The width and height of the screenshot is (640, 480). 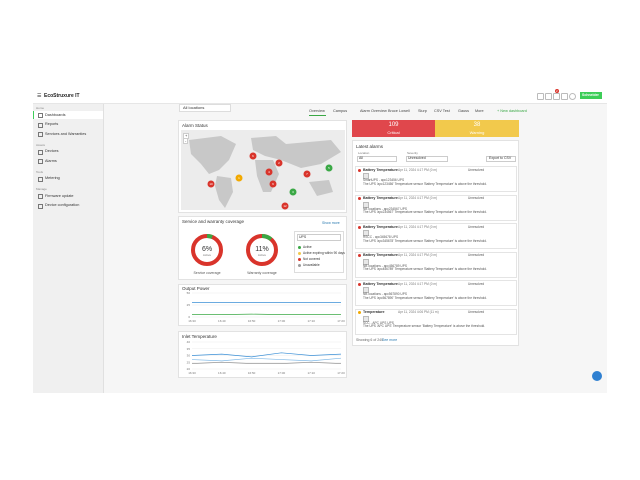 What do you see at coordinates (52, 124) in the screenshot?
I see `nav-item: Reports` at bounding box center [52, 124].